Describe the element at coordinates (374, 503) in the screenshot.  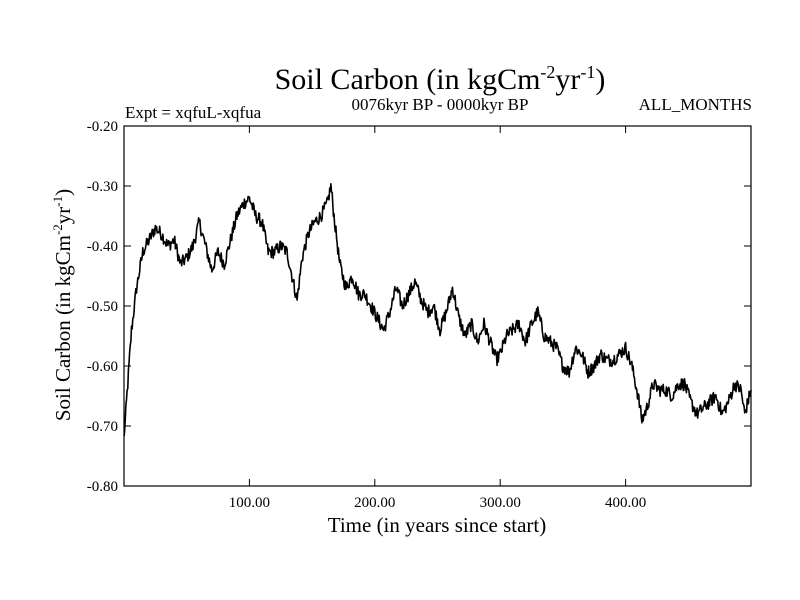
I see `x-tick-label: 200.00` at that location.